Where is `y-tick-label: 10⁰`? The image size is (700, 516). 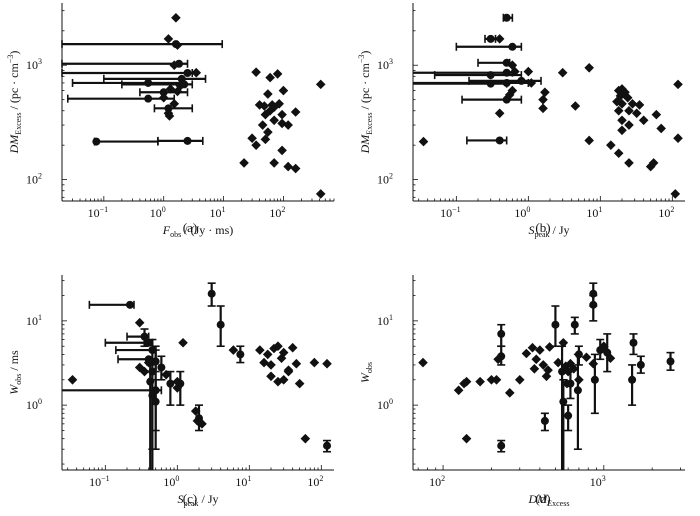
y-tick-label: 10⁰ is located at coordinates (34, 404).